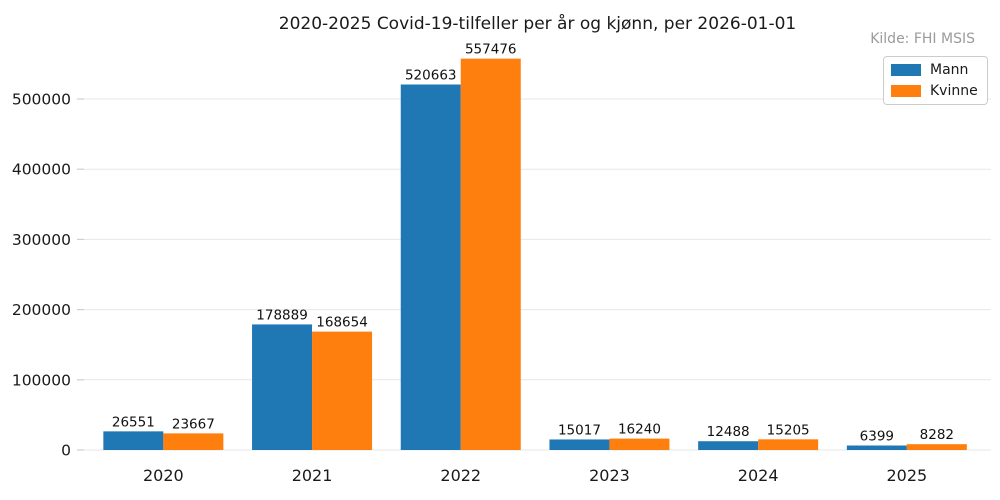 Image resolution: width=1000 pixels, height=500 pixels. Describe the element at coordinates (193, 441) in the screenshot. I see `bar-kvinne-2020` at that location.